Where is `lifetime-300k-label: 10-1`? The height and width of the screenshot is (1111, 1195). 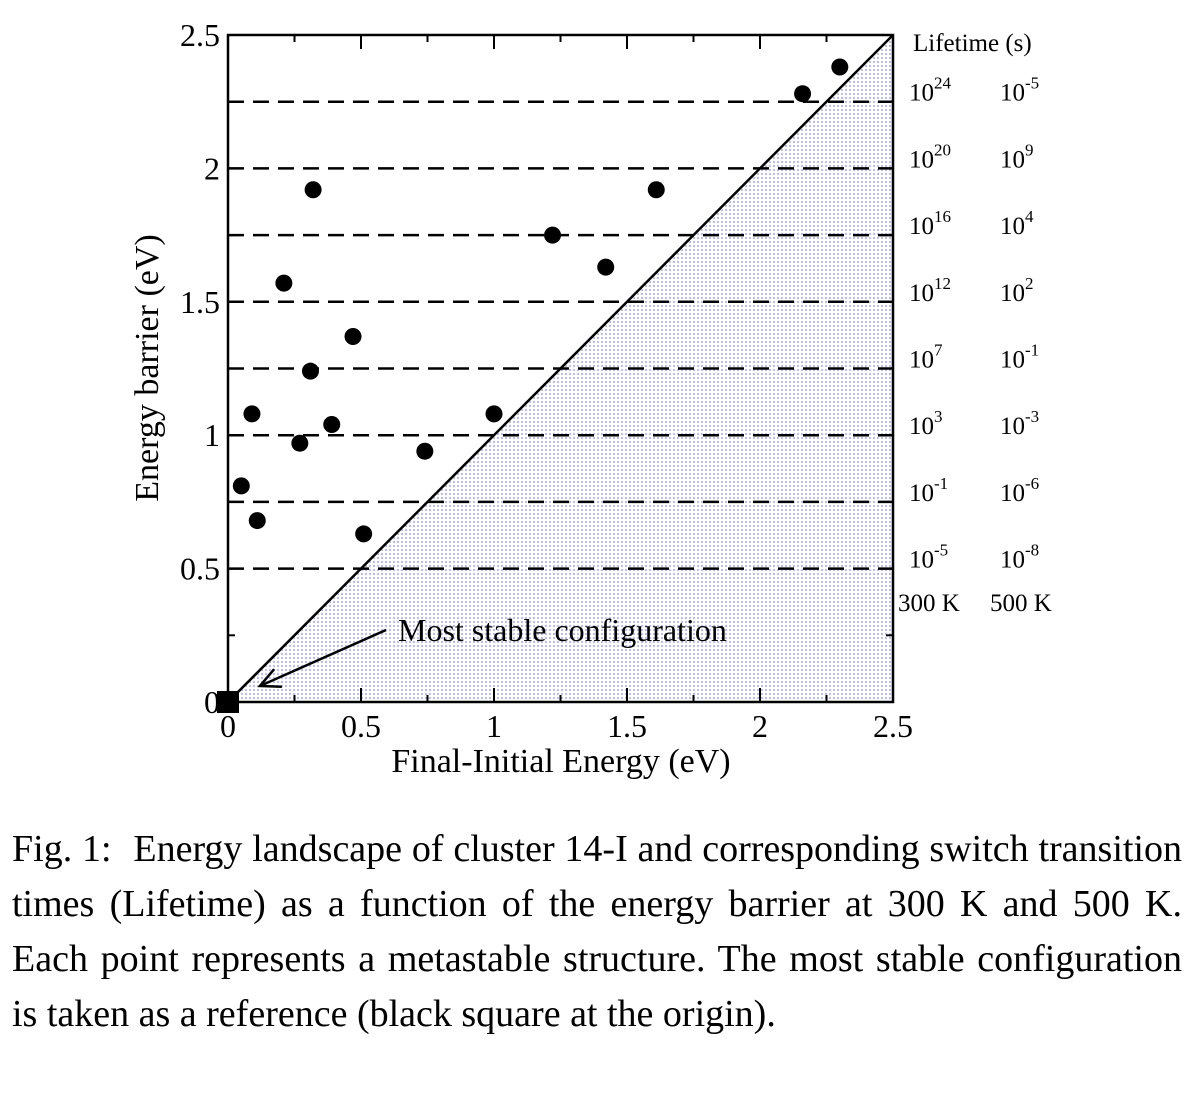
lifetime-300k-label: 10-1 is located at coordinates (928, 490).